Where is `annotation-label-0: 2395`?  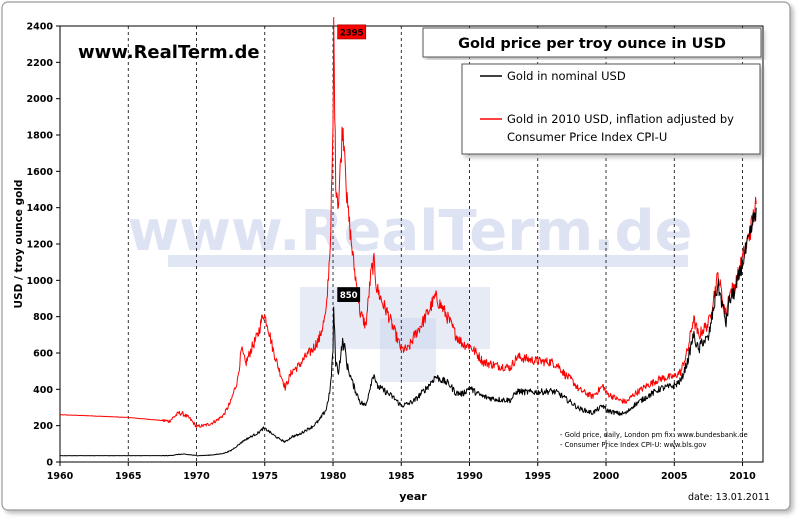 annotation-label-0: 2395 is located at coordinates (352, 33).